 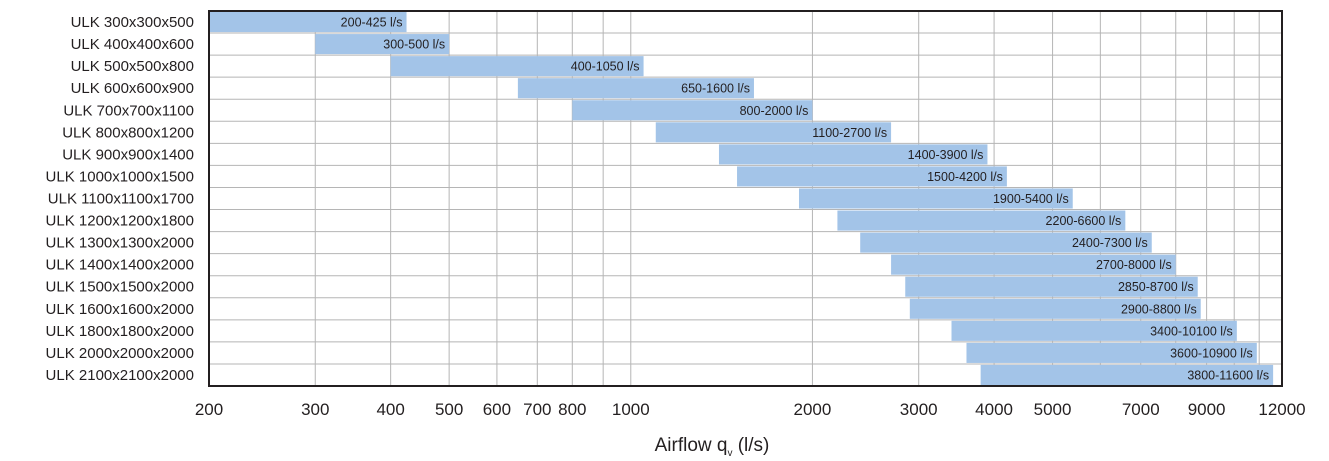 I want to click on category-label: ULK 1400x1400x2000, so click(x=120, y=265).